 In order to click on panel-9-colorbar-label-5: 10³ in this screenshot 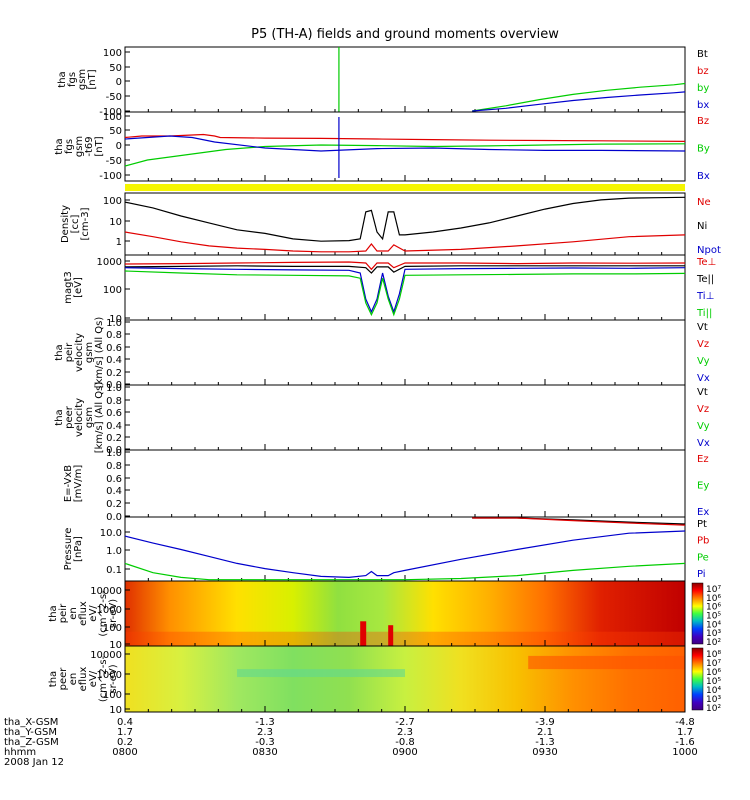, I will do `click(713, 634)`.